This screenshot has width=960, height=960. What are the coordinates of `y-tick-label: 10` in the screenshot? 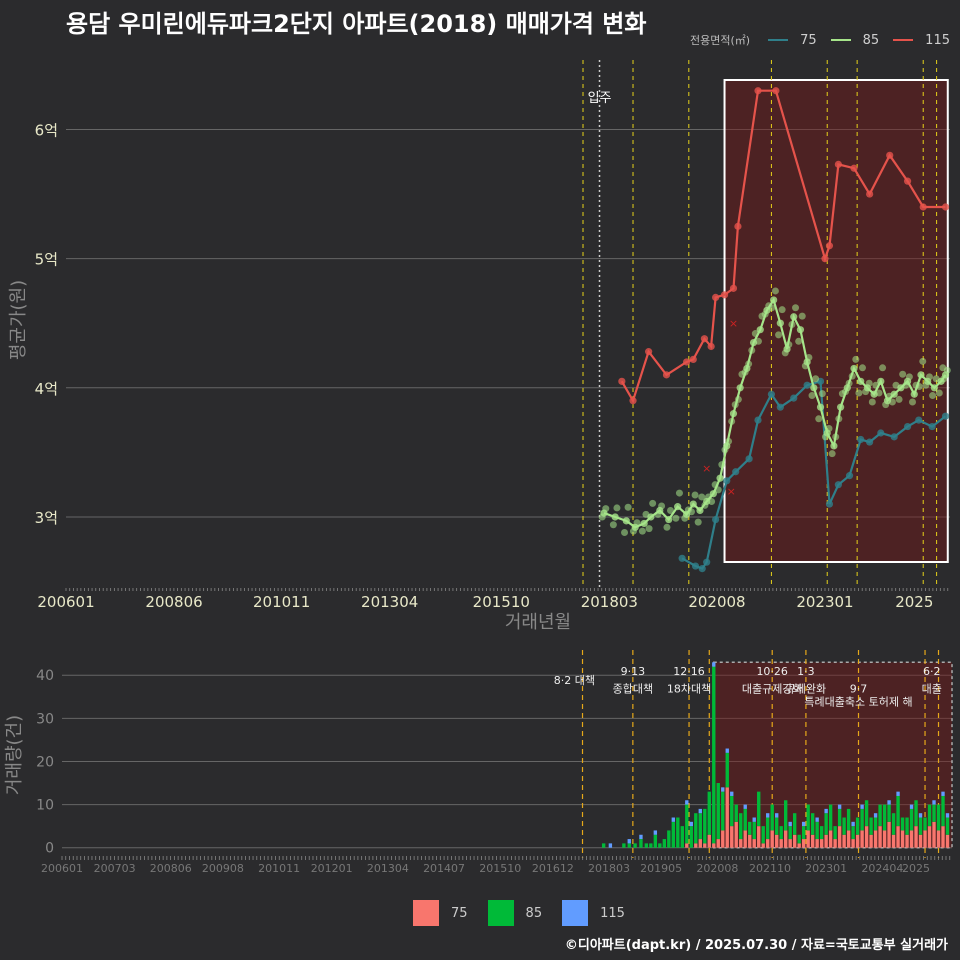 It's located at (45, 806).